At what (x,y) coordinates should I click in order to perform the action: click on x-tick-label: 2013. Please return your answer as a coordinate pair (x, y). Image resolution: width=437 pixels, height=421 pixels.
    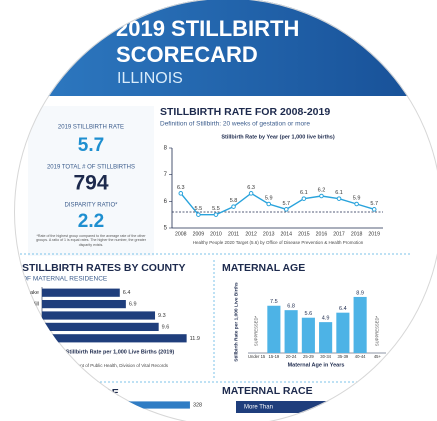
    Looking at the image, I should click on (269, 234).